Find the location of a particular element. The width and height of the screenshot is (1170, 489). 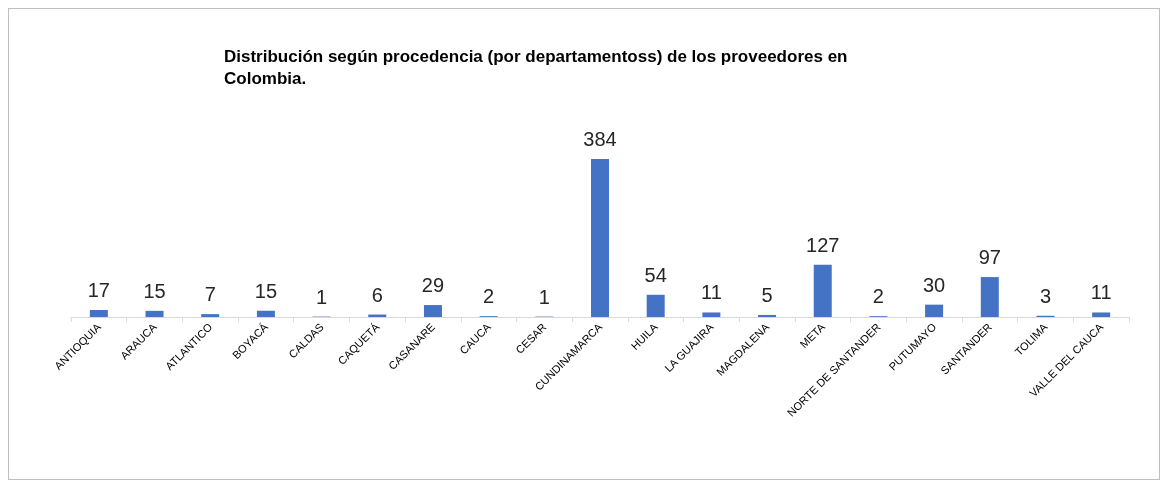

data-label: 3 is located at coordinates (1045, 295).